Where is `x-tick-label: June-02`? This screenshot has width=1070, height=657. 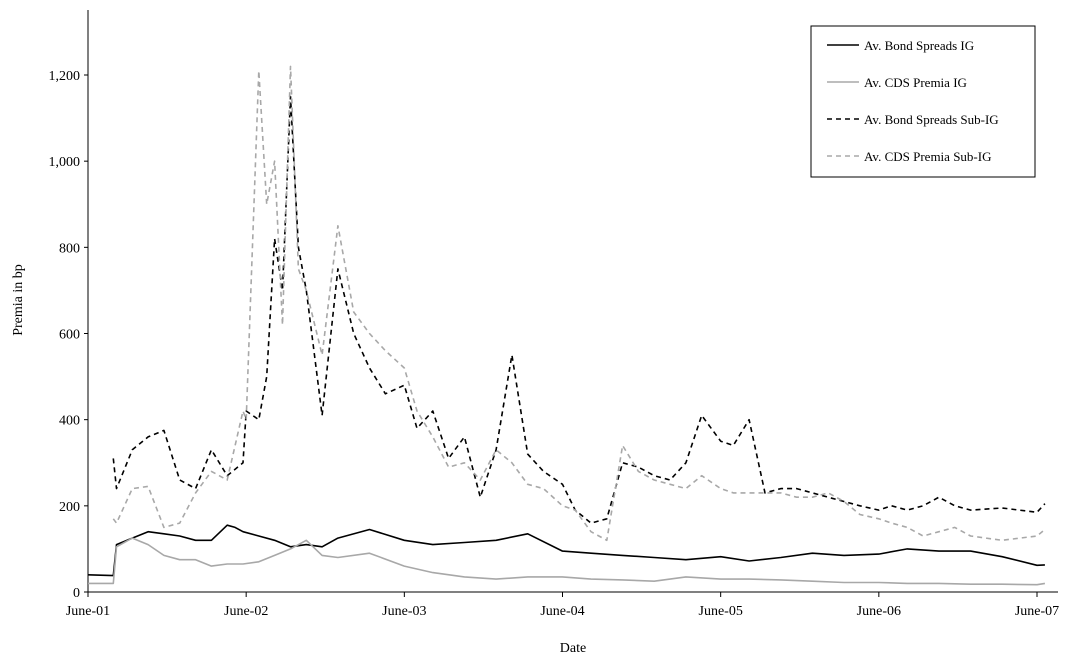
x-tick-label: June-02 is located at coordinates (246, 611).